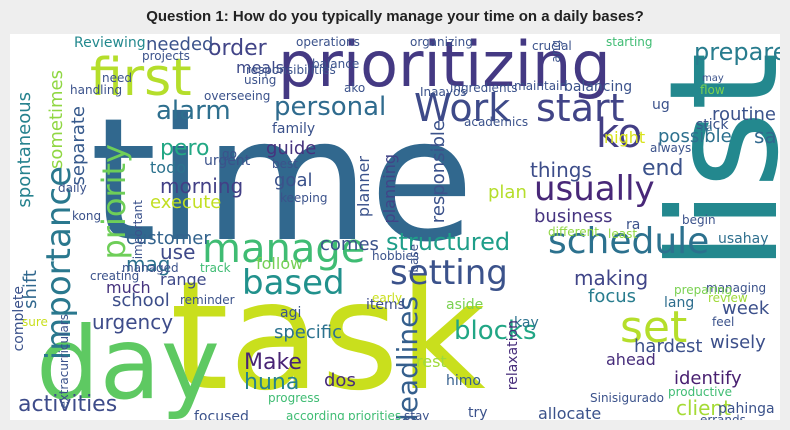  Describe the element at coordinates (573, 216) in the screenshot. I see `word-business: business` at that location.